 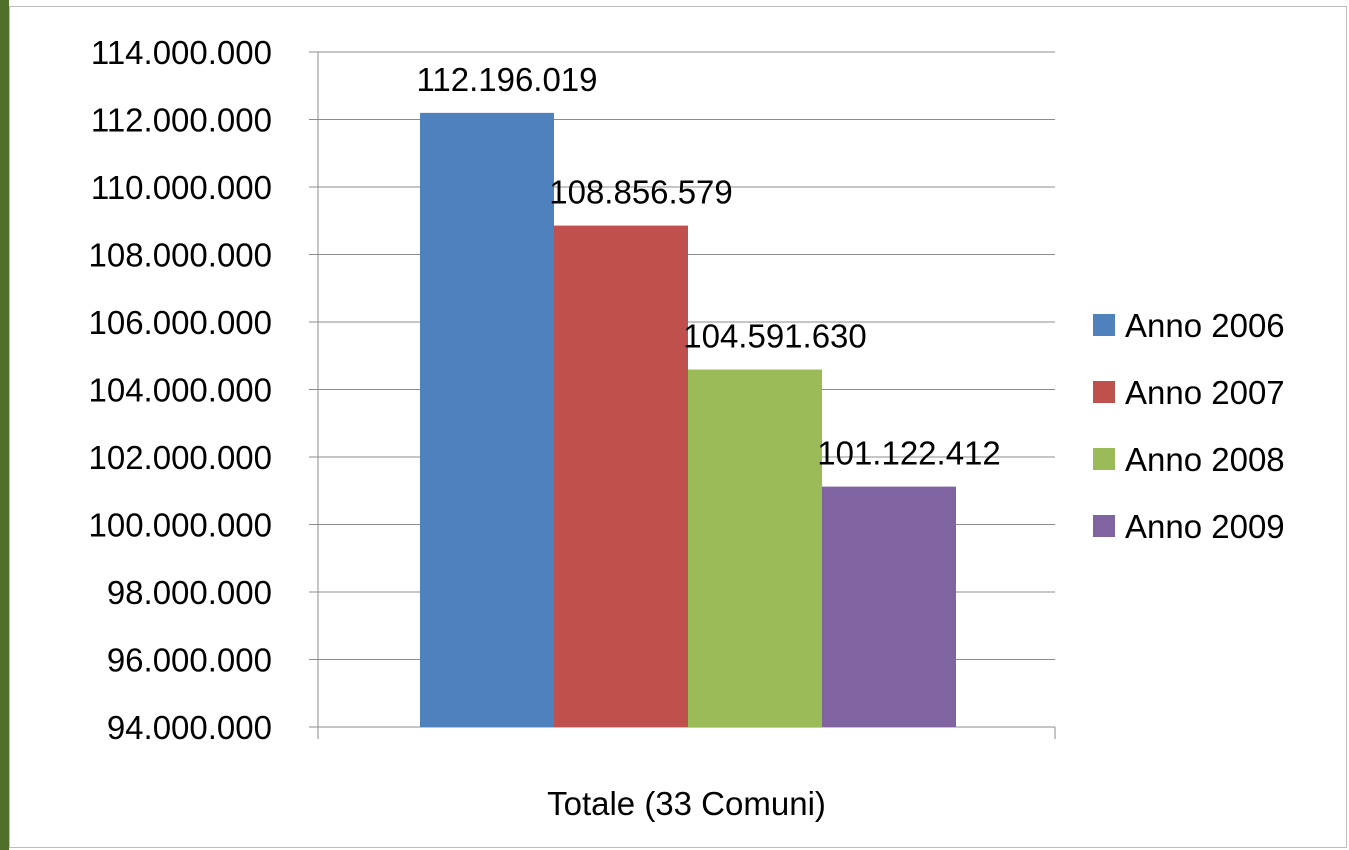 I want to click on x-category-label: Totale (33 Comuni), so click(x=686, y=803).